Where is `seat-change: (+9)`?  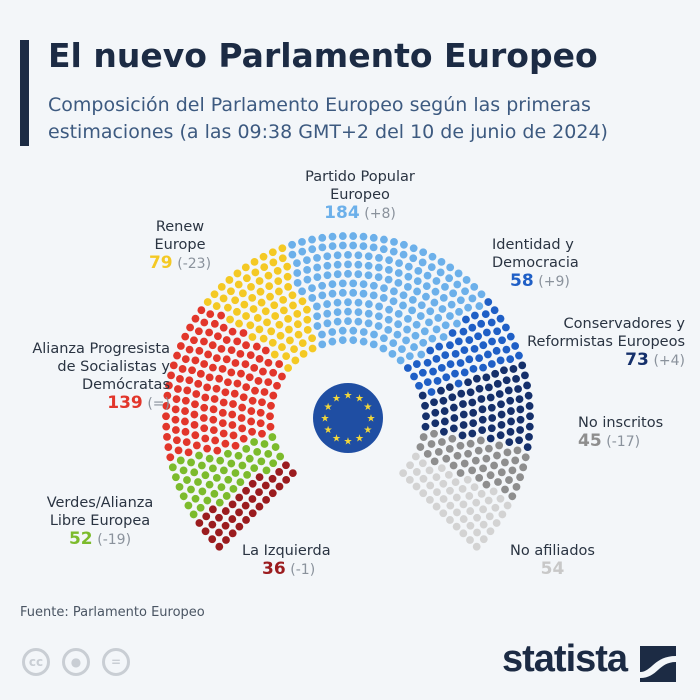 seat-change: (+9) is located at coordinates (554, 282).